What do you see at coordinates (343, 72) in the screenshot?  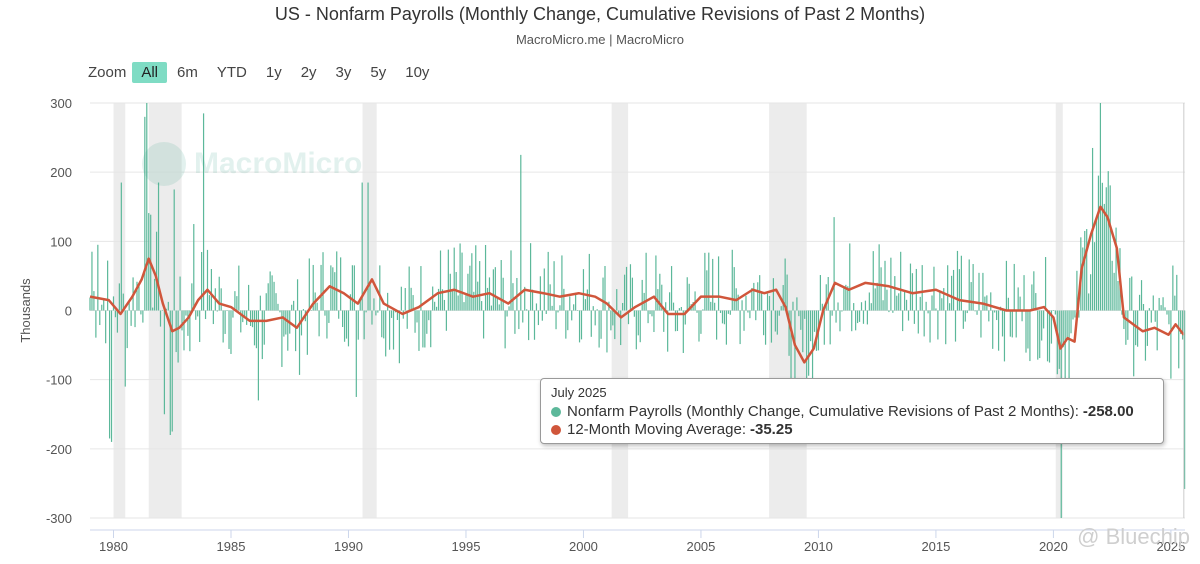 I see `zoom-3y-button: 3y` at bounding box center [343, 72].